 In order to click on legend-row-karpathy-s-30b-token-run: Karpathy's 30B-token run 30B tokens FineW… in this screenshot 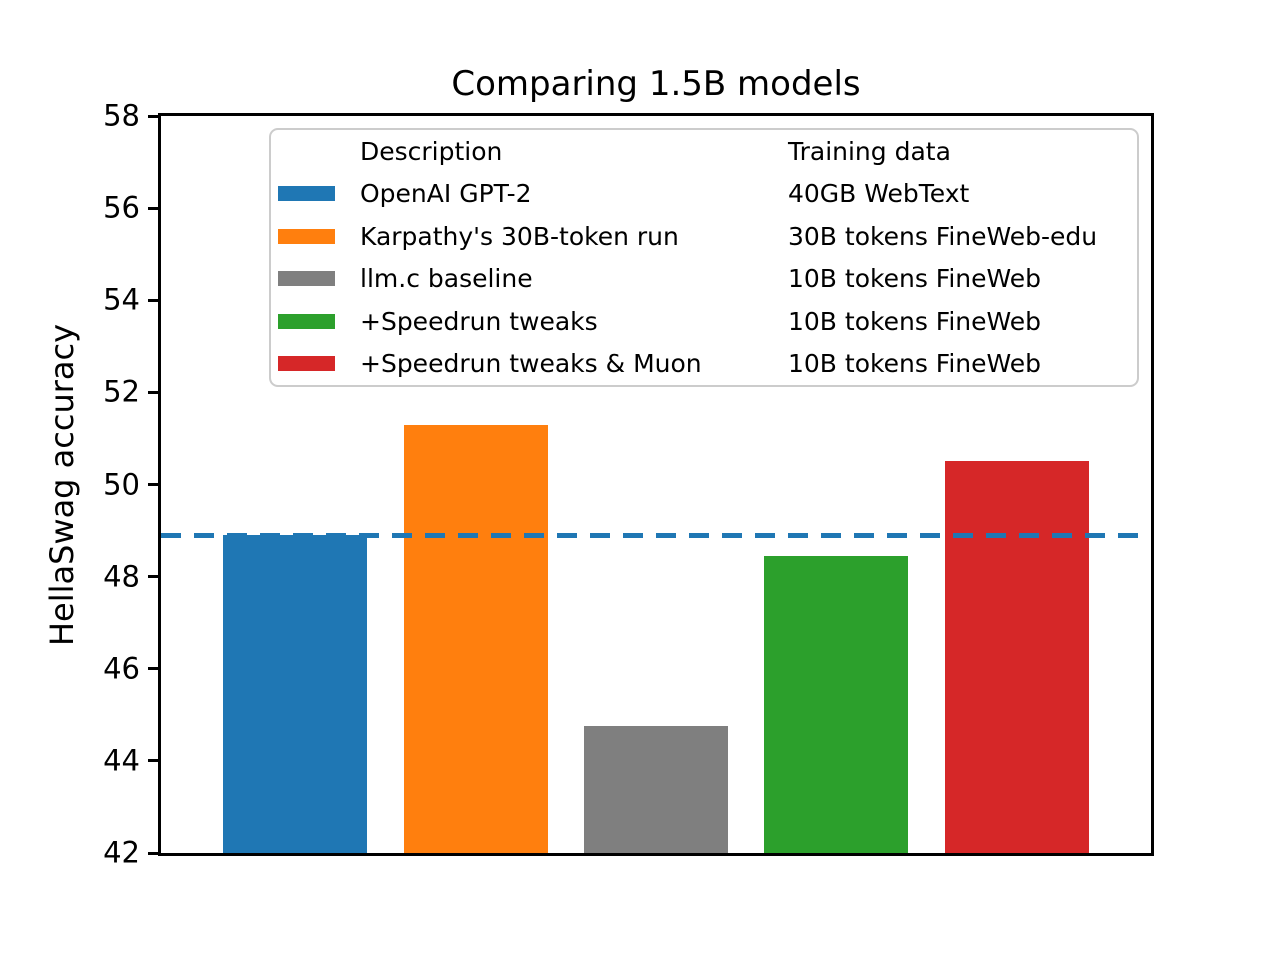, I will do `click(704, 236)`.